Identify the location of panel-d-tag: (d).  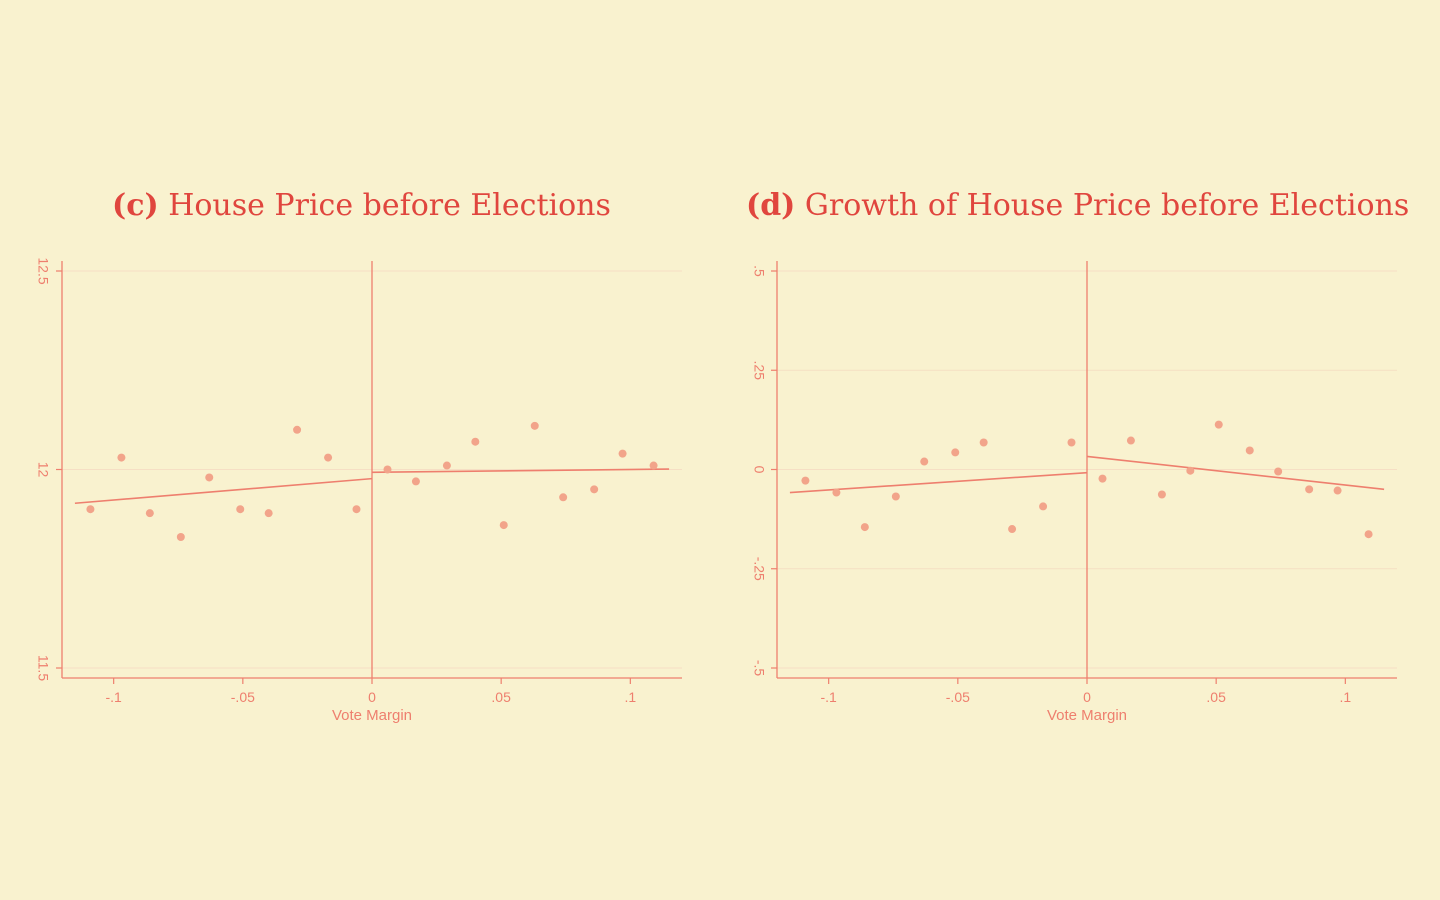
(771, 205).